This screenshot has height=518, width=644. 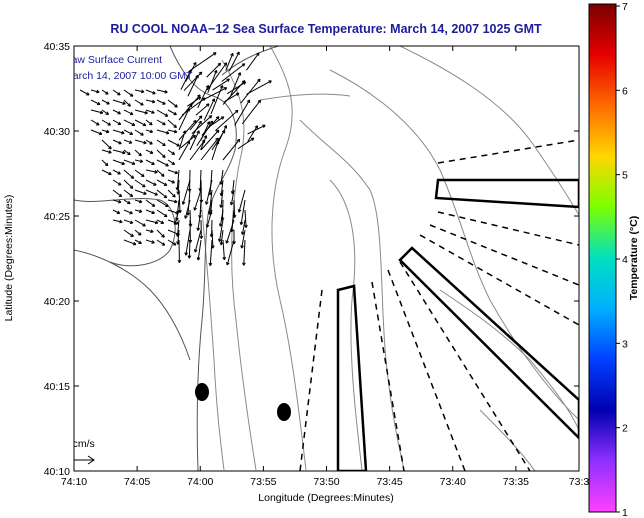 I want to click on colorbar, so click(x=602, y=258).